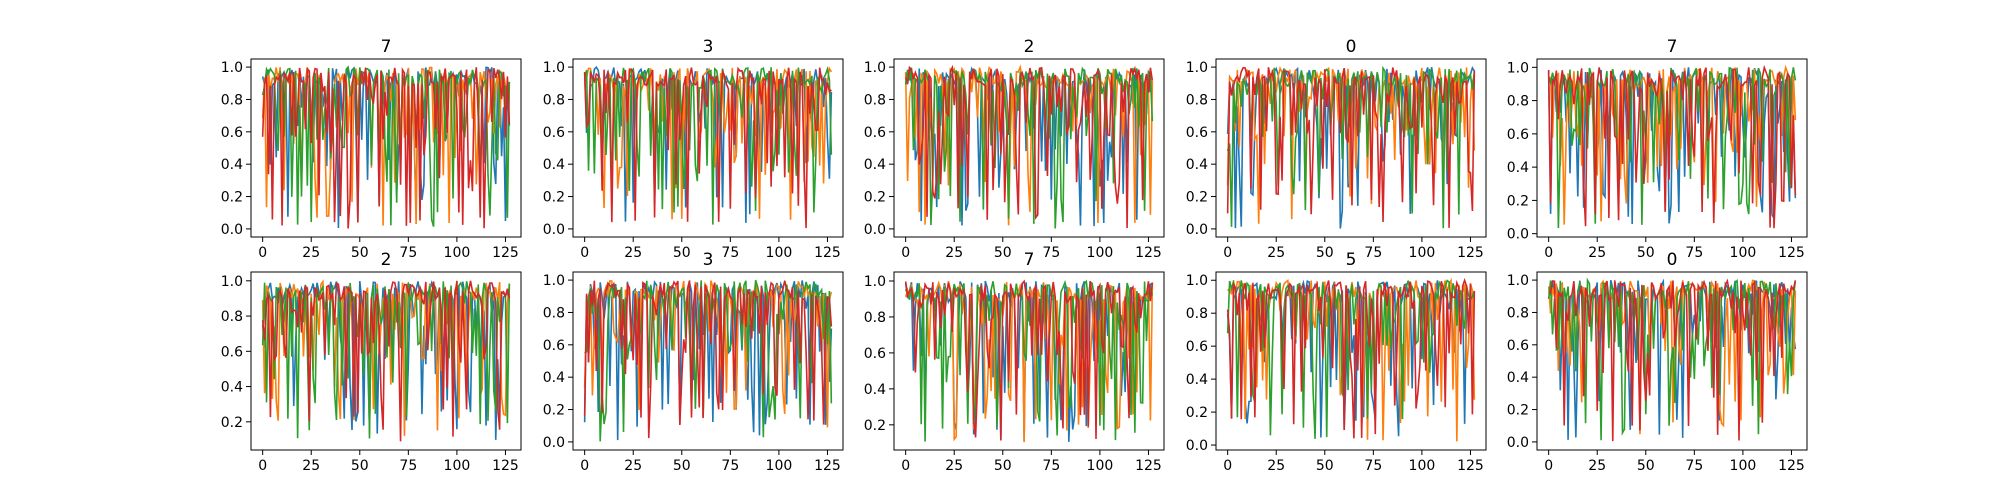 The height and width of the screenshot is (504, 2000). I want to click on subplot-2: 0 25 50 75 100 125 0.0 0.2 0.4 0.6 0.8 1.0 3, so click(693, 149).